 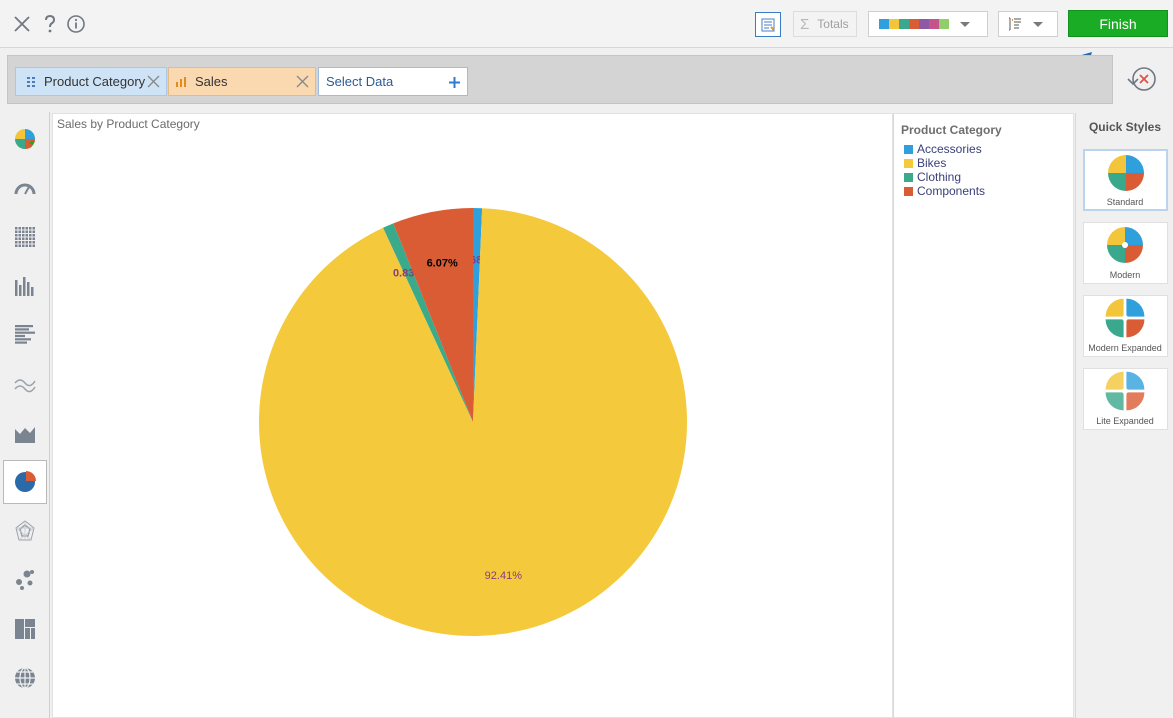 I want to click on palette-swatches, so click(x=914, y=24).